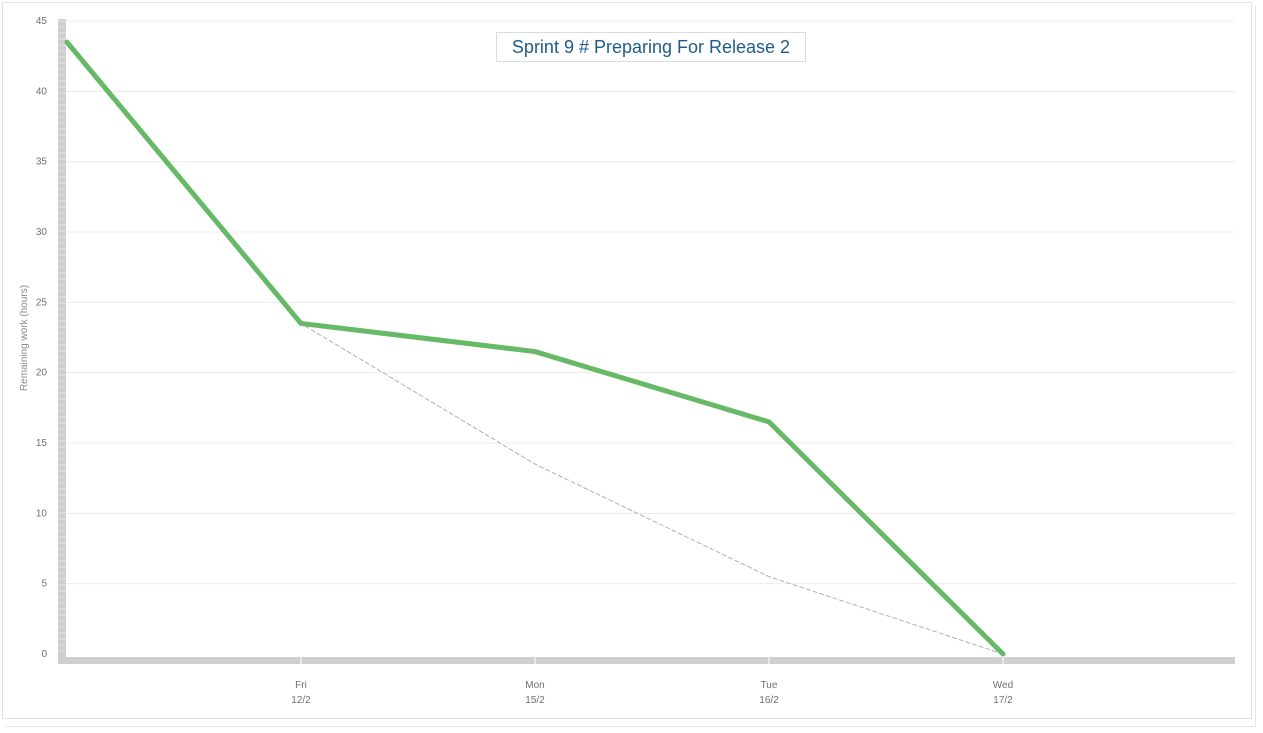 Image resolution: width=1263 pixels, height=733 pixels. What do you see at coordinates (652, 693) in the screenshot?
I see `x-tick-labels: Fri 12/2 Mon 15/2 Tue 16/2 Wed 17/2` at bounding box center [652, 693].